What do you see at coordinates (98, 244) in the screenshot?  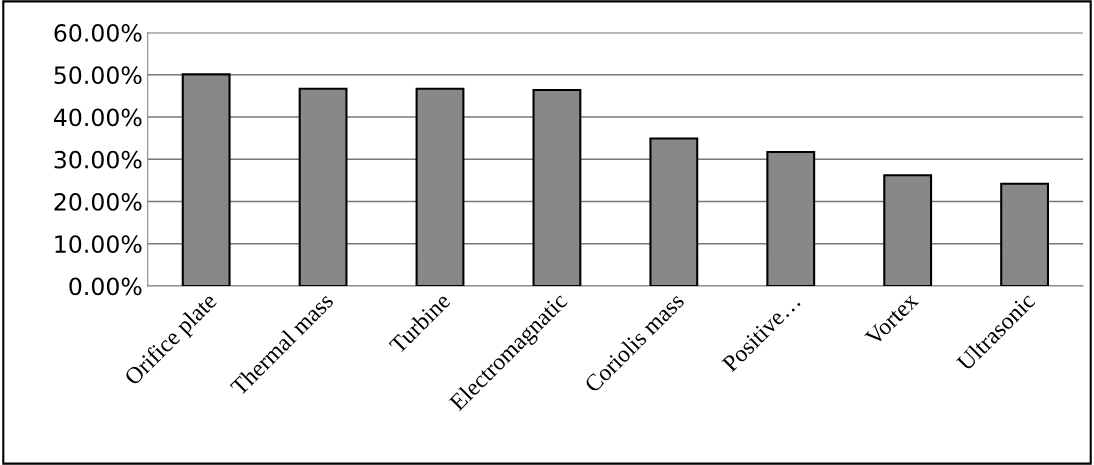 I see `y-tick-label: 10.00%` at bounding box center [98, 244].